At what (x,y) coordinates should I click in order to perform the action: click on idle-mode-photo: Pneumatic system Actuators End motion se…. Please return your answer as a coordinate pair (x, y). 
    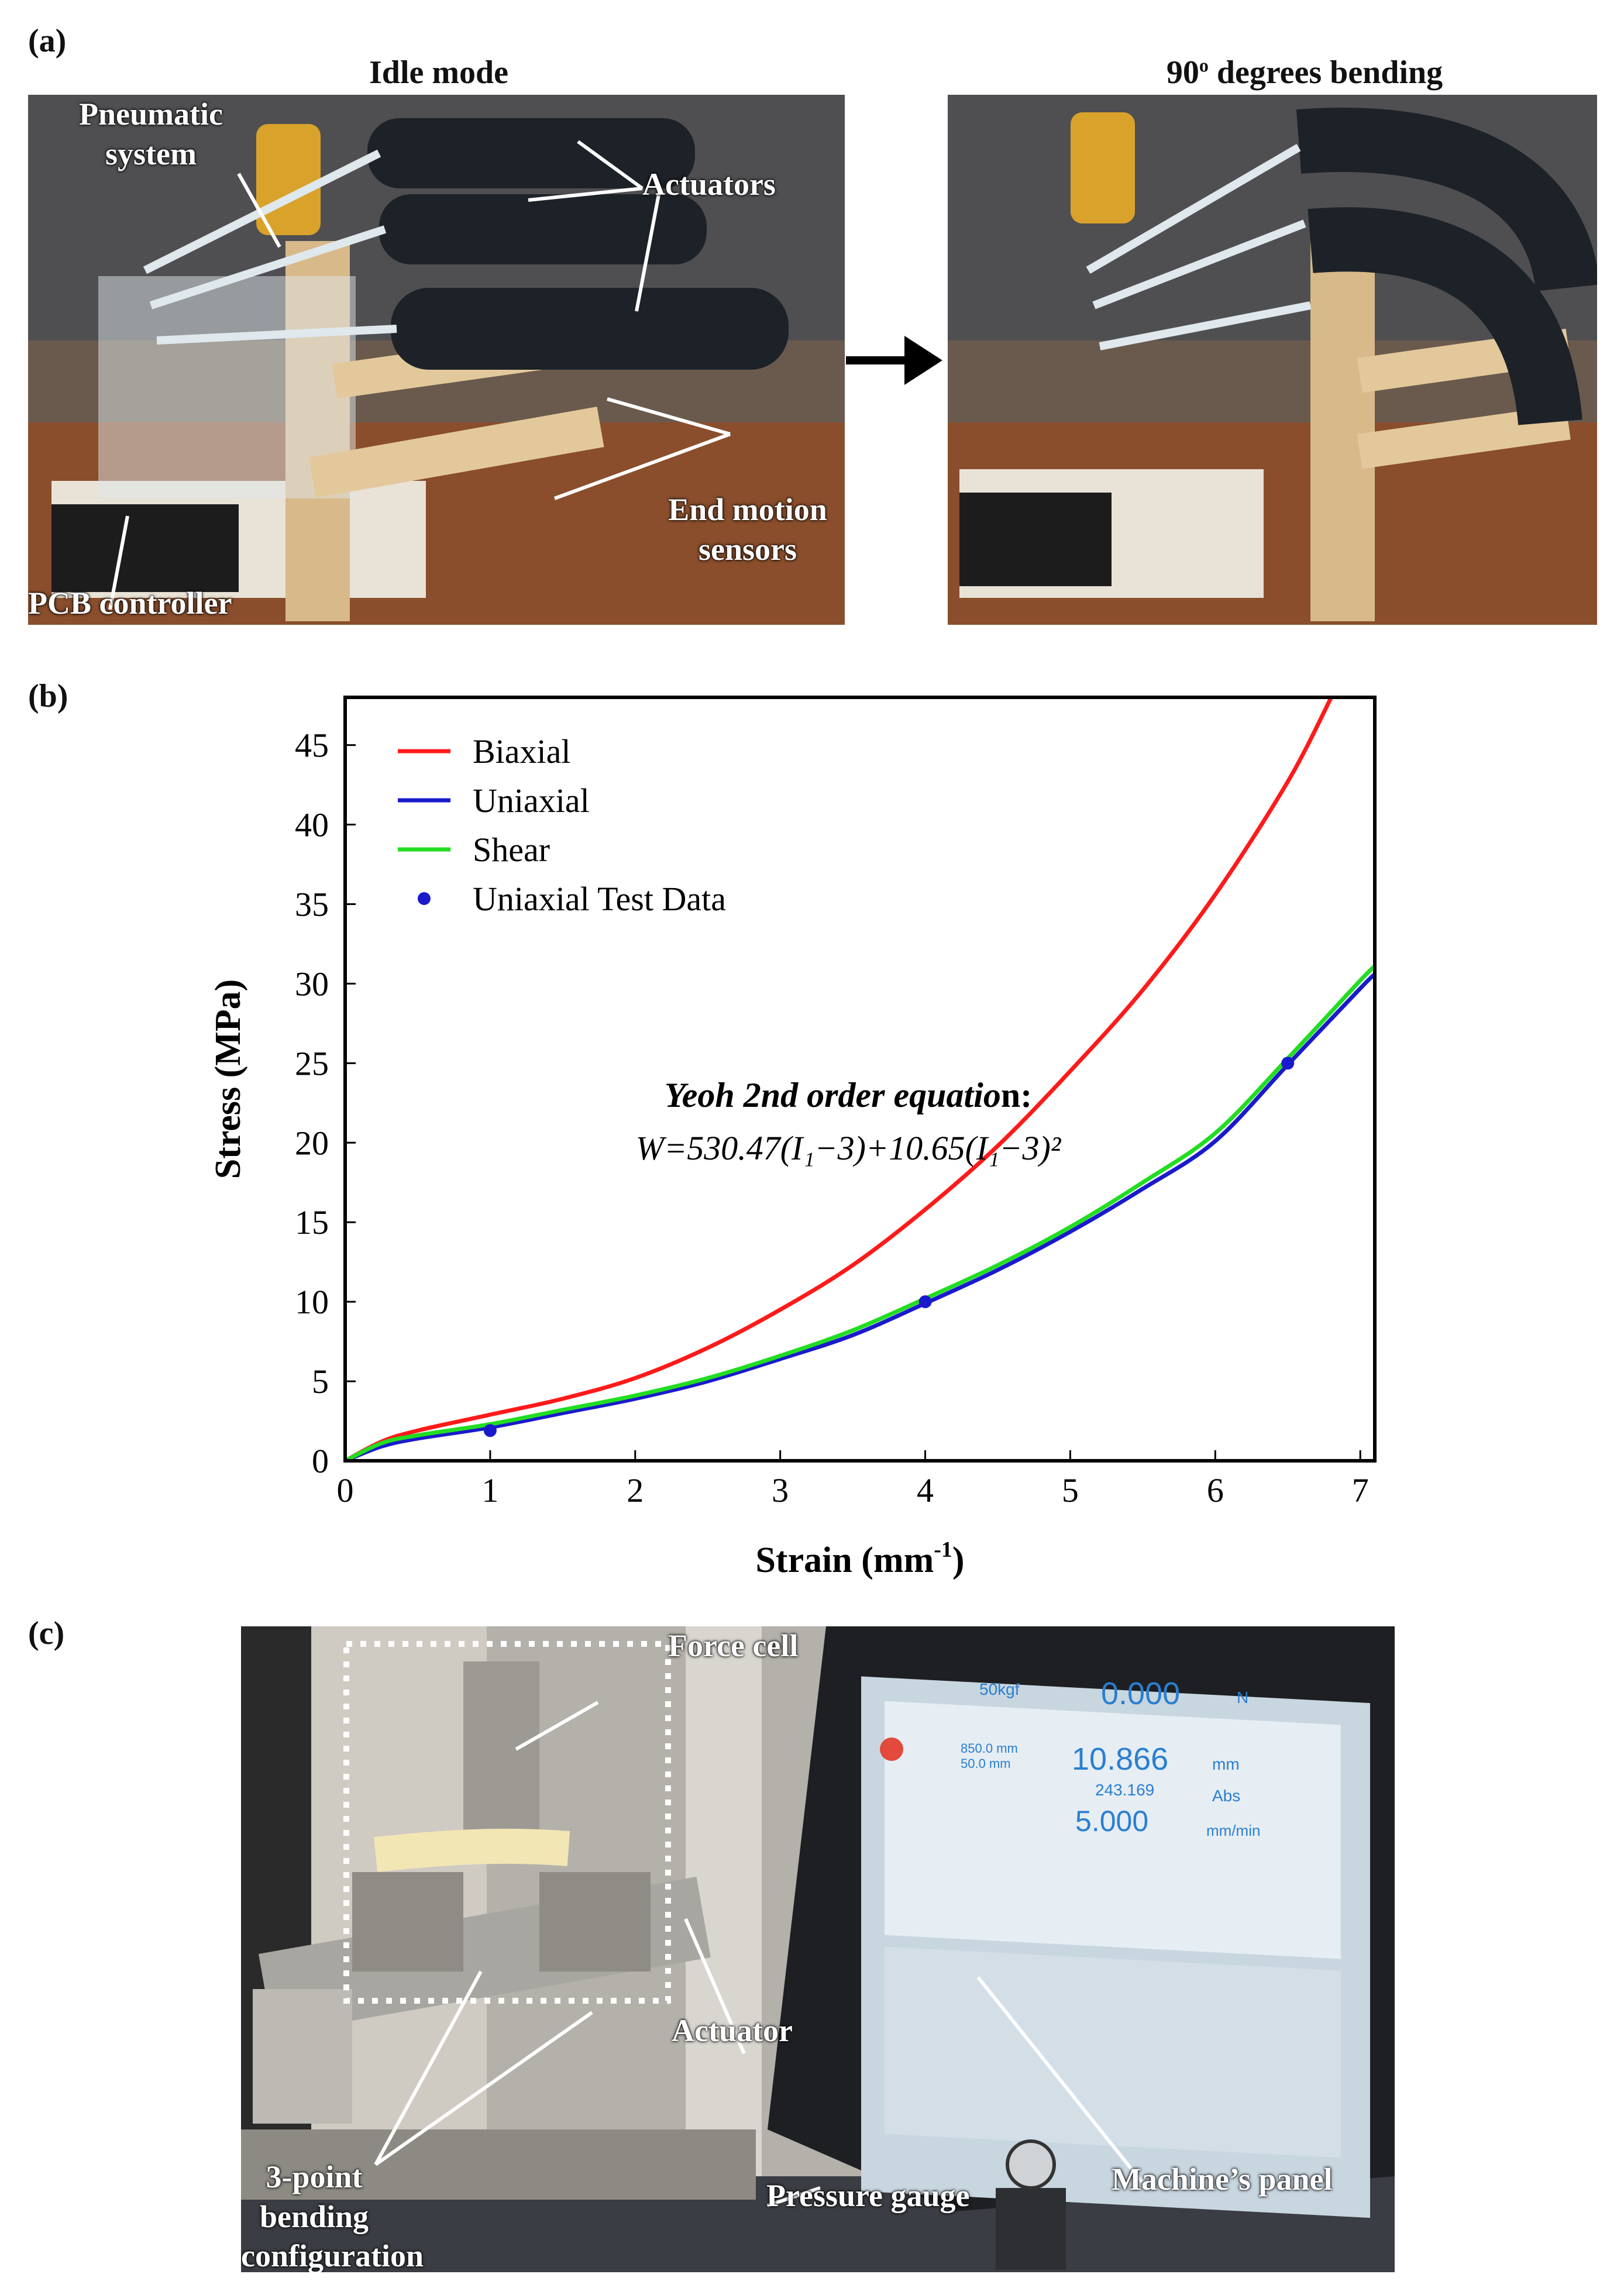
    Looking at the image, I should click on (437, 360).